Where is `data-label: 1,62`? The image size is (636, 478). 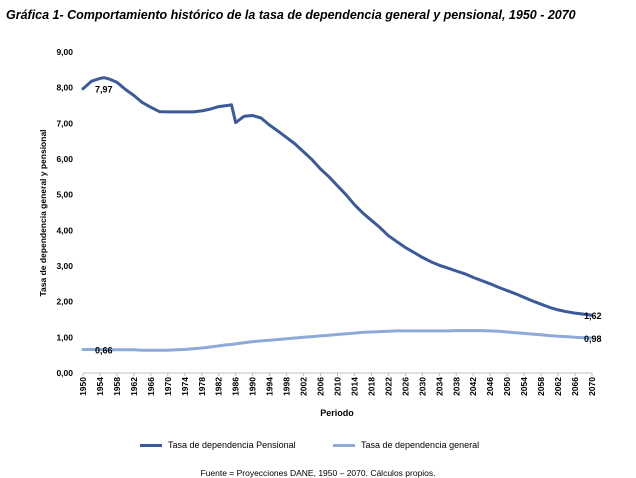
data-label: 1,62 is located at coordinates (593, 316).